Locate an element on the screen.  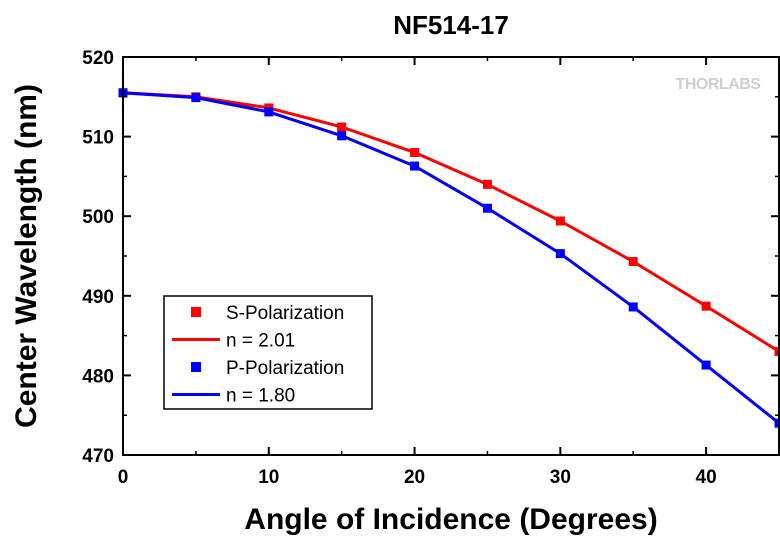
legend-label: S-Polarization is located at coordinates (285, 313).